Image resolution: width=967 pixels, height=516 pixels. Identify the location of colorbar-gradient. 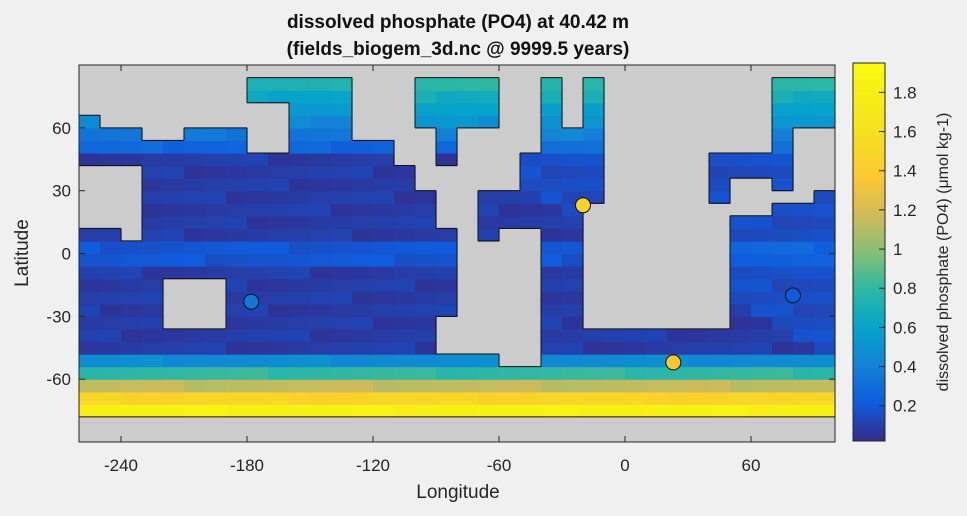
(869, 252).